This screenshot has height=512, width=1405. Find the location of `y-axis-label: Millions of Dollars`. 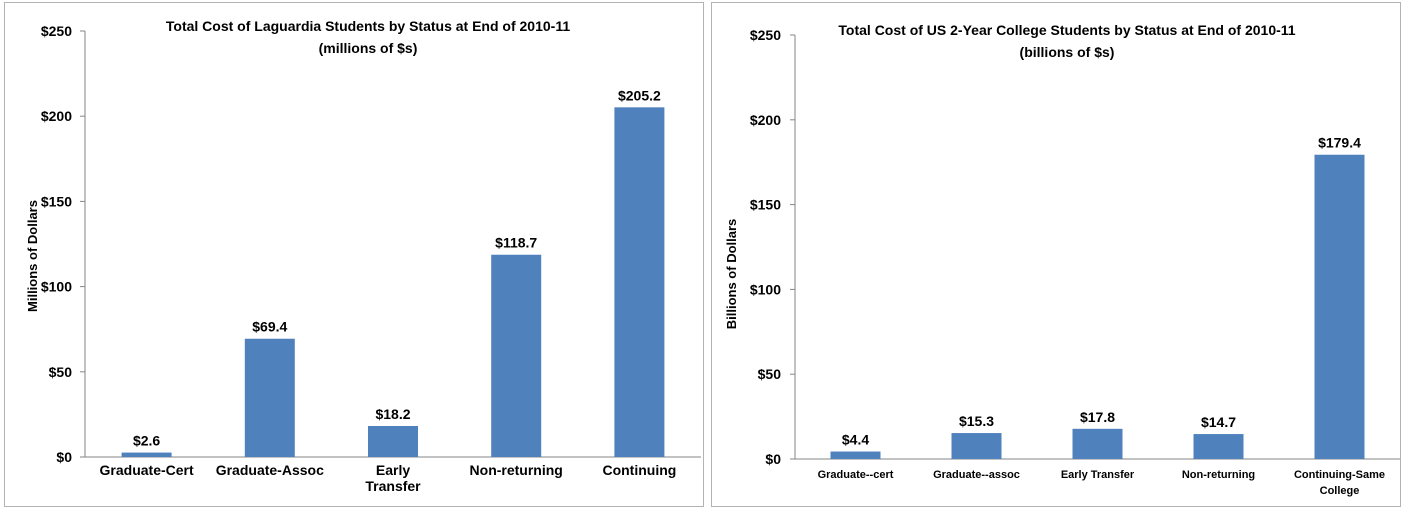

y-axis-label: Millions of Dollars is located at coordinates (32, 256).